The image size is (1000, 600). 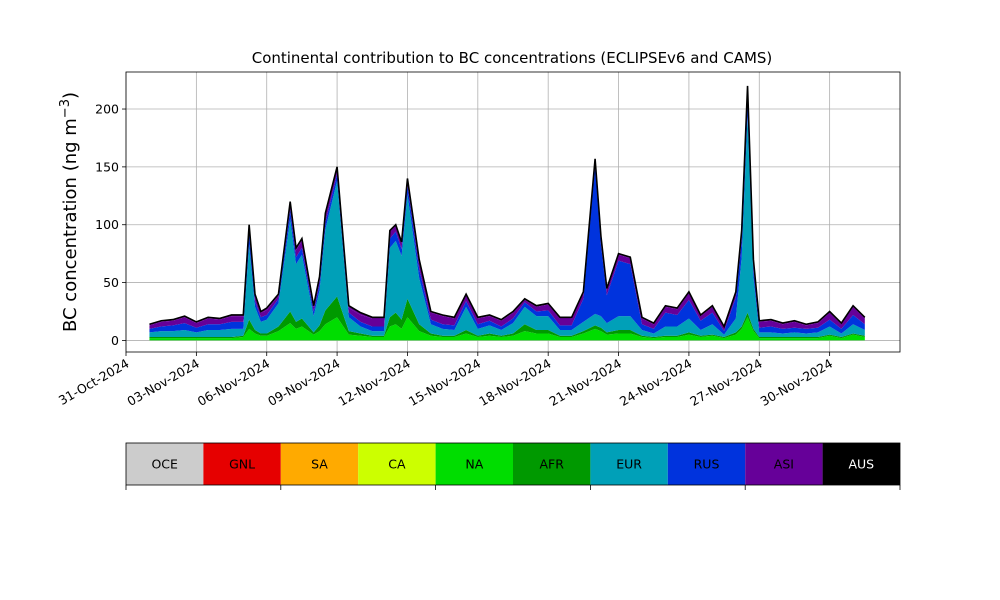 I want to click on legend-label-na: NA, so click(x=474, y=464).